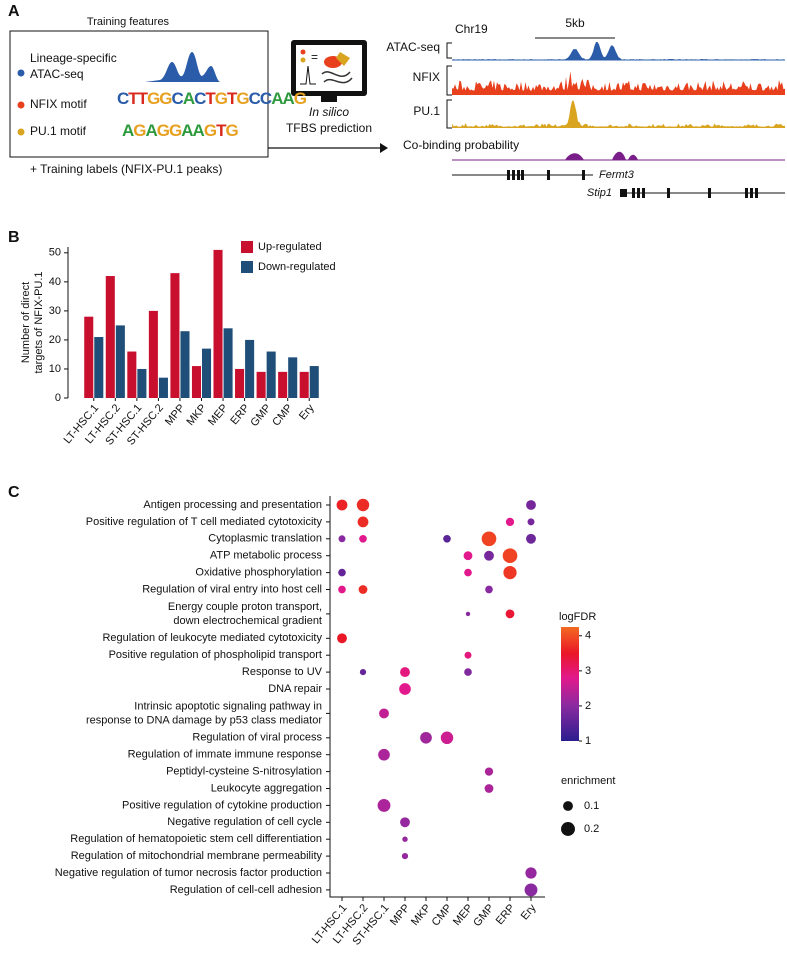 This screenshot has width=787, height=969. What do you see at coordinates (257, 738) in the screenshot?
I see `y-tick-label: Regulation of viral process` at bounding box center [257, 738].